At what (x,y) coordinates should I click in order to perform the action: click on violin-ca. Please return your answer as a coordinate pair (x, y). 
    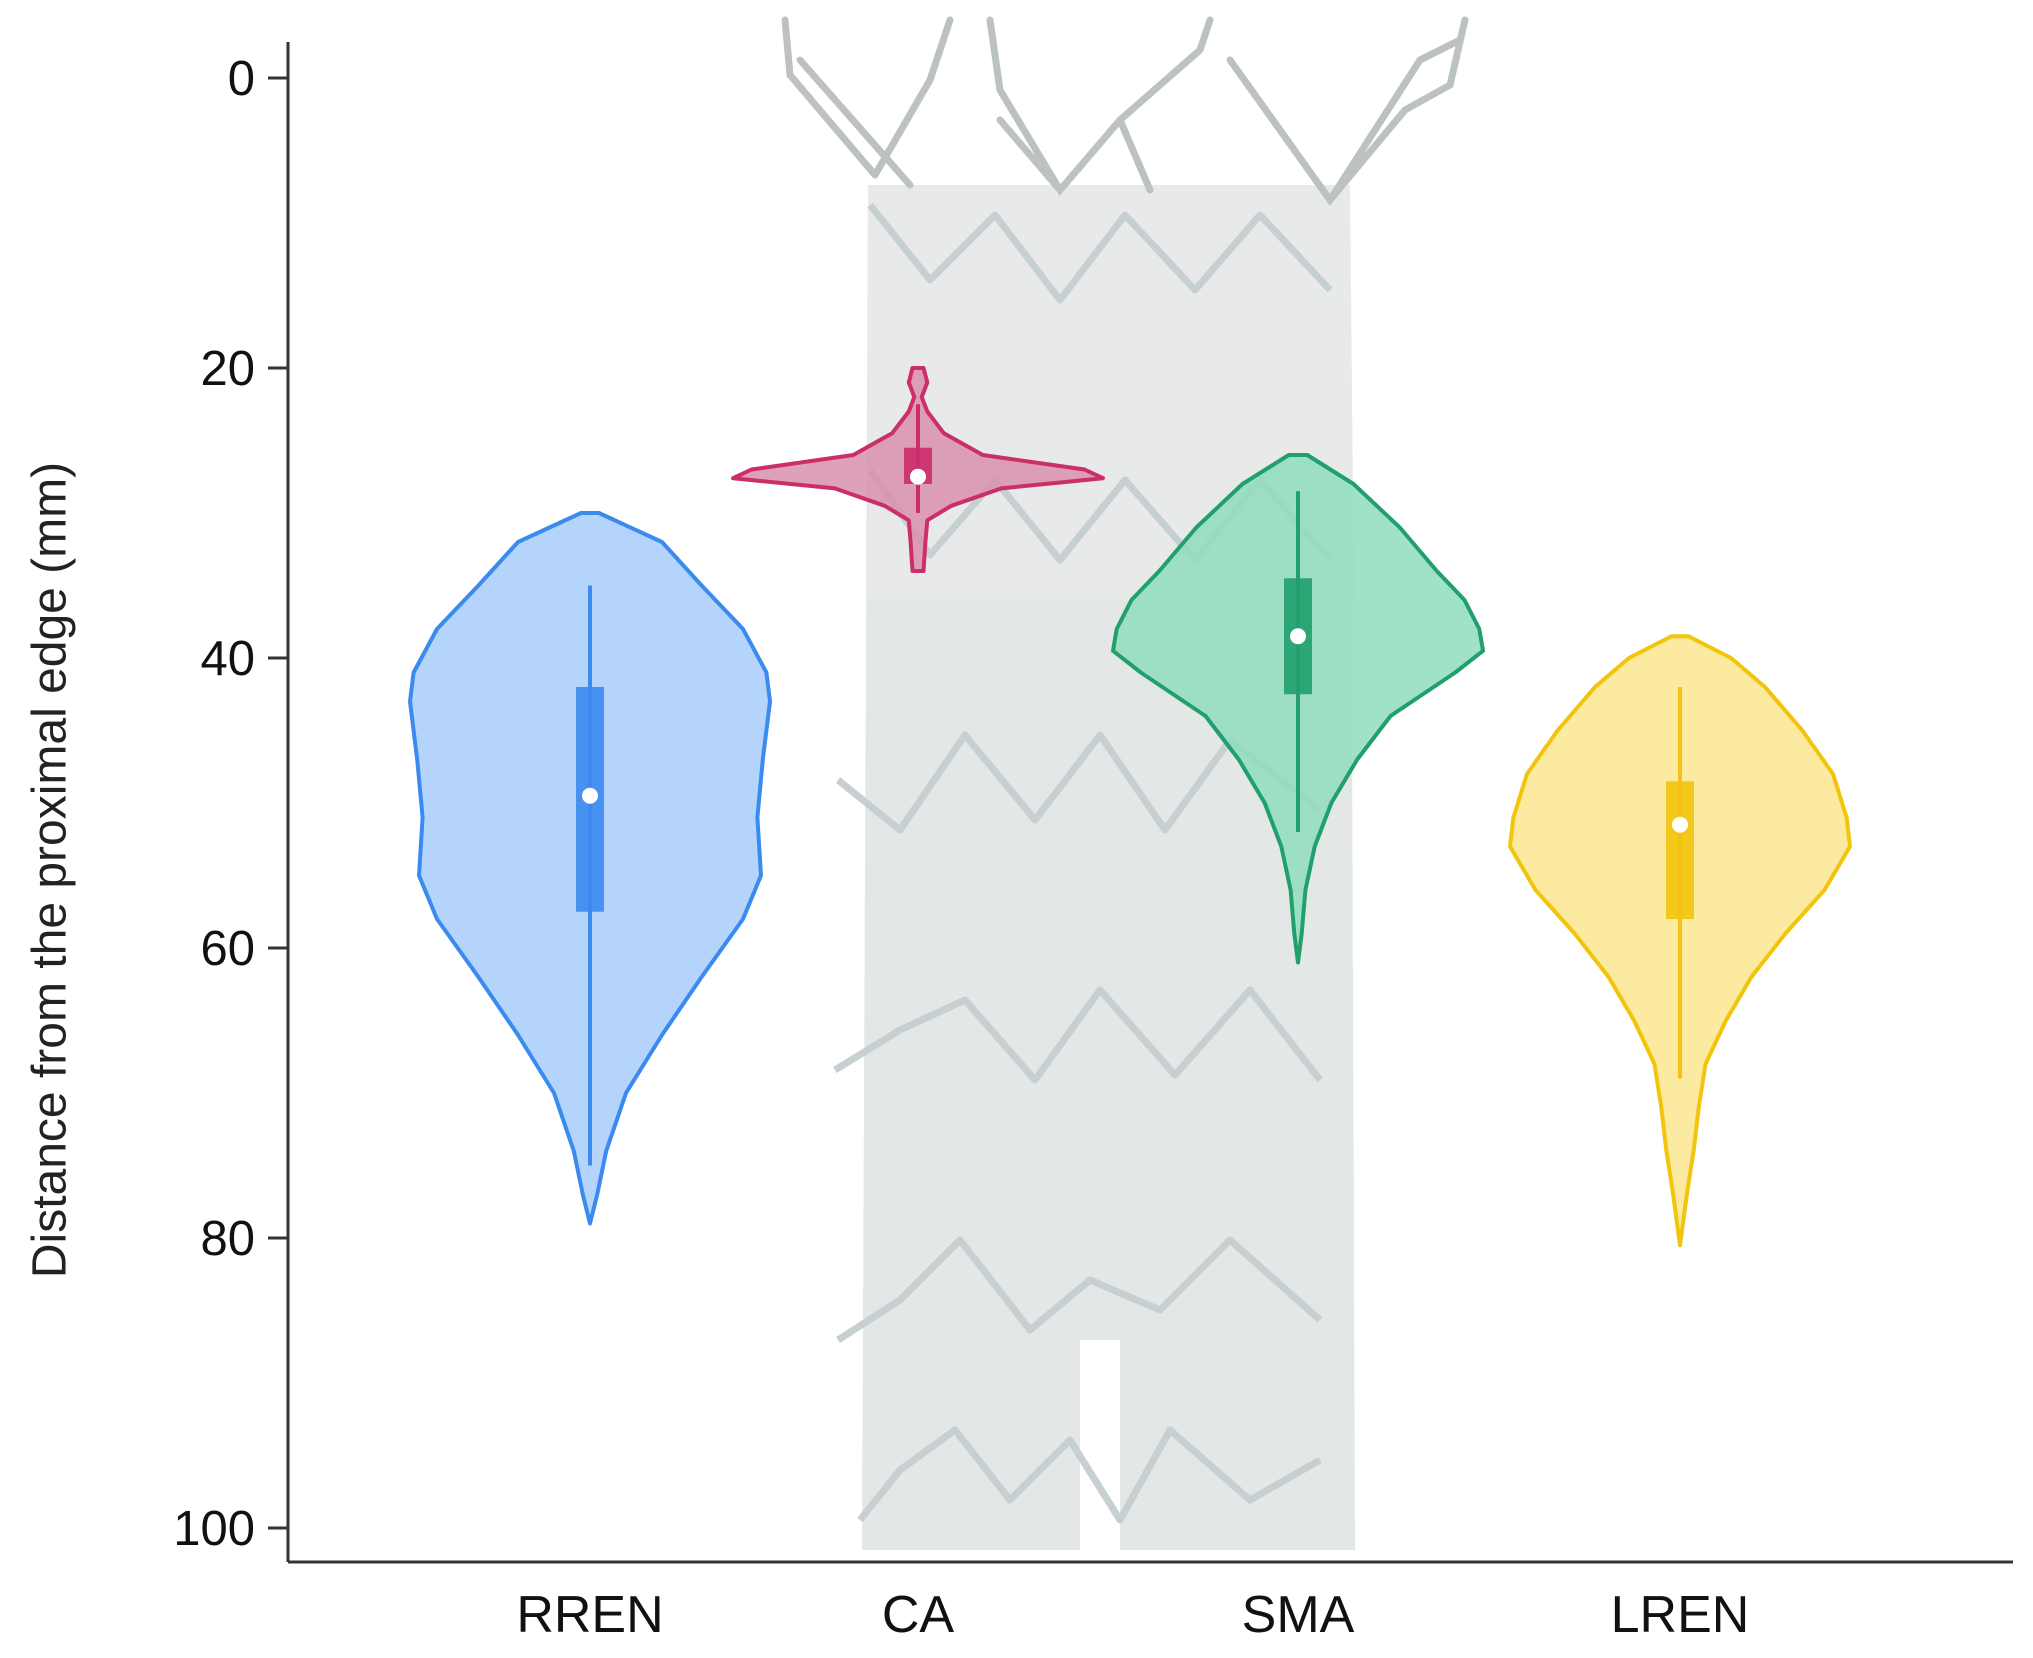
    Looking at the image, I should click on (918, 469).